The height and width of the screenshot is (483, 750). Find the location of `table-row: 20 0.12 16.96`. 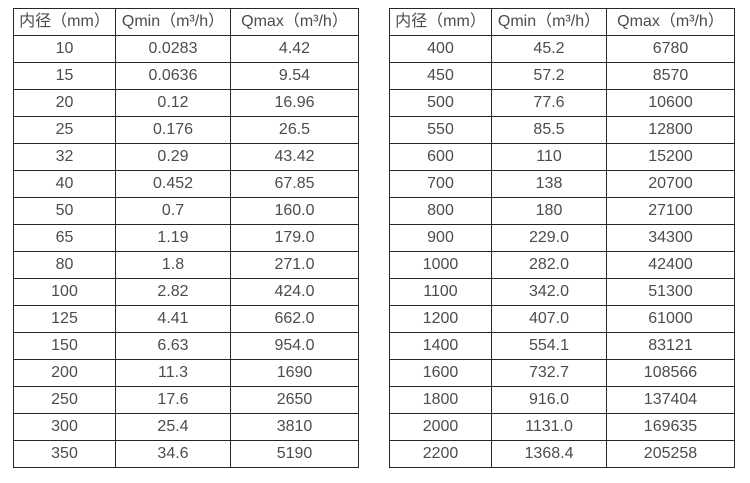

table-row: 20 0.12 16.96 is located at coordinates (186, 103).